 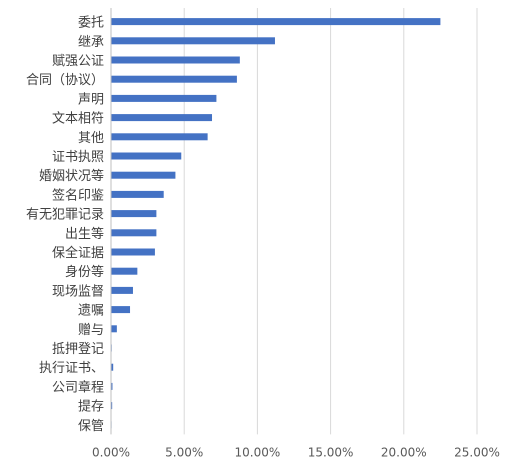 What do you see at coordinates (477, 452) in the screenshot?
I see `x-tick-label: 25.00%` at bounding box center [477, 452].